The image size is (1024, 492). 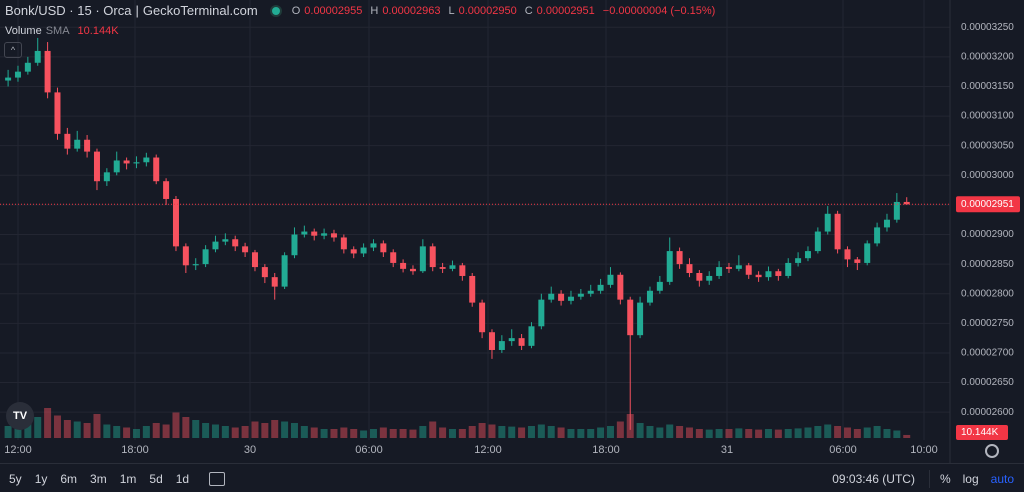 I want to click on range-button: 5y, so click(x=15, y=478).